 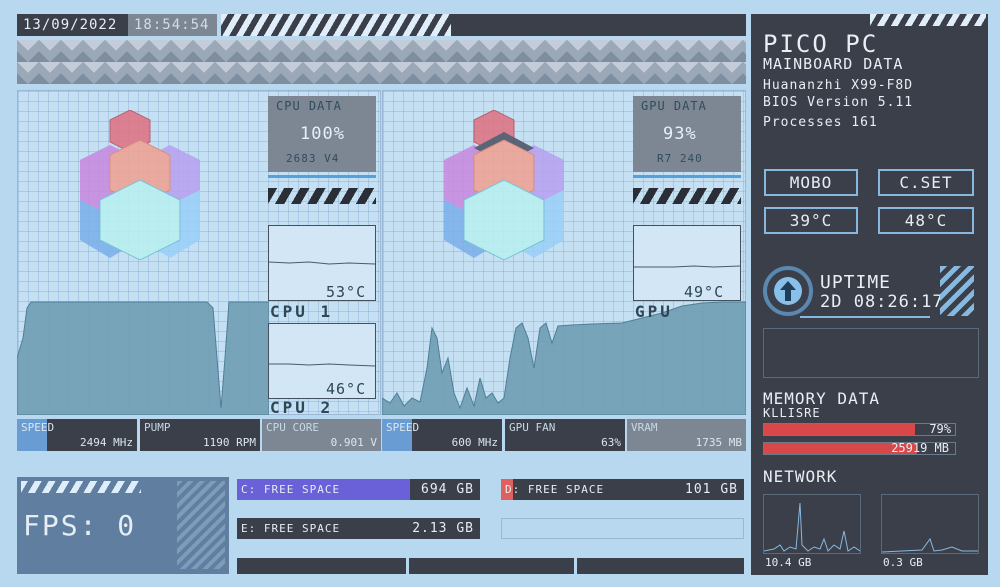 What do you see at coordinates (80, 525) in the screenshot?
I see `fps-label: FPS: 0` at bounding box center [80, 525].